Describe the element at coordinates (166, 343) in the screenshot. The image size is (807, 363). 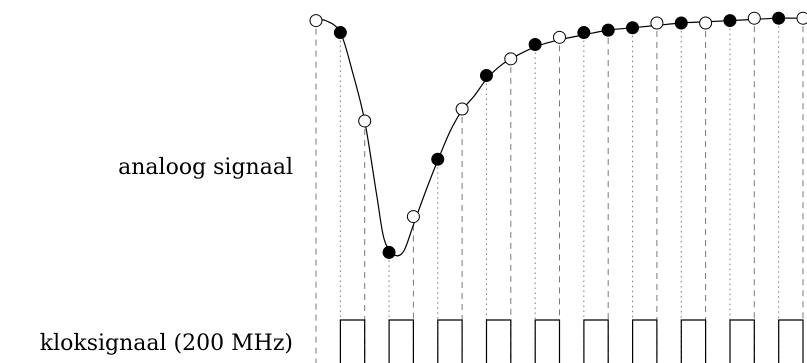
I see `clock-signal-label: kloksignaal (200 MHz)` at that location.